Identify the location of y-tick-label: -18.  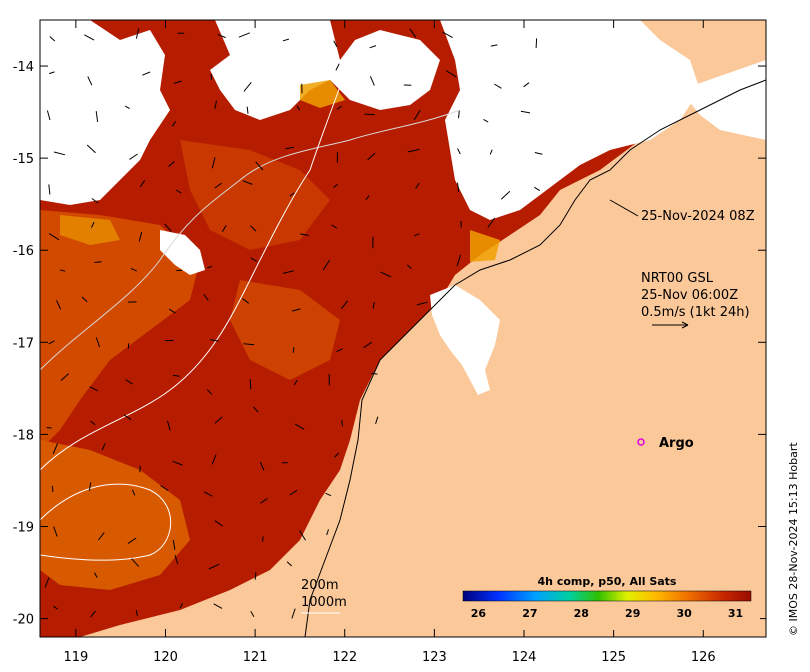
(23, 435).